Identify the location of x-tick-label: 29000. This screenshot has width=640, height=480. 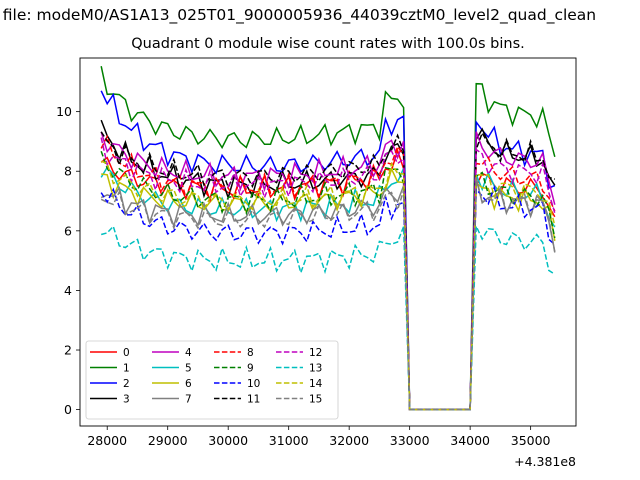
(168, 440).